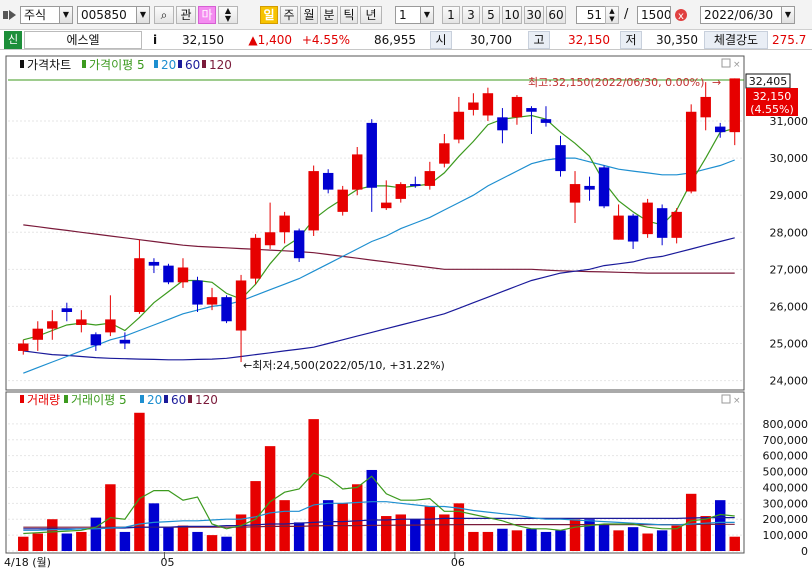  What do you see at coordinates (408, 15) in the screenshot?
I see `interval-select: 1` at bounding box center [408, 15].